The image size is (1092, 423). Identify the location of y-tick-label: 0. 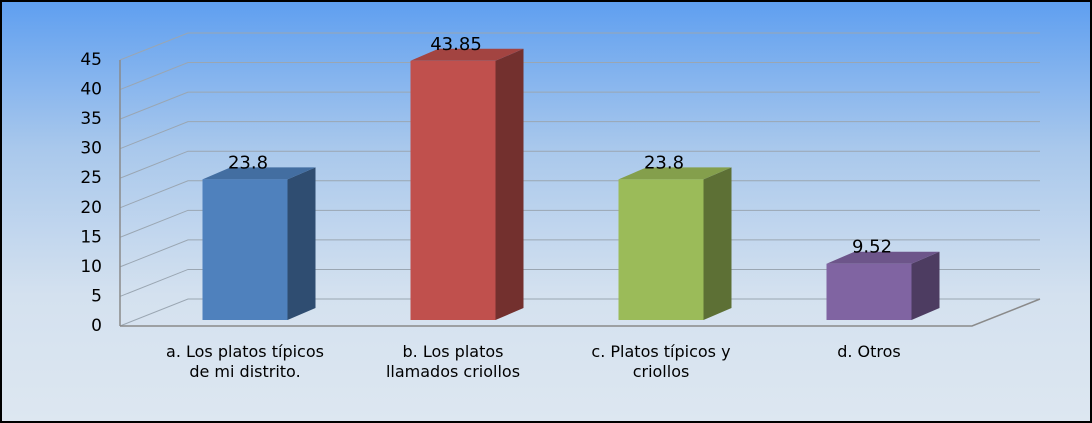
(96, 326).